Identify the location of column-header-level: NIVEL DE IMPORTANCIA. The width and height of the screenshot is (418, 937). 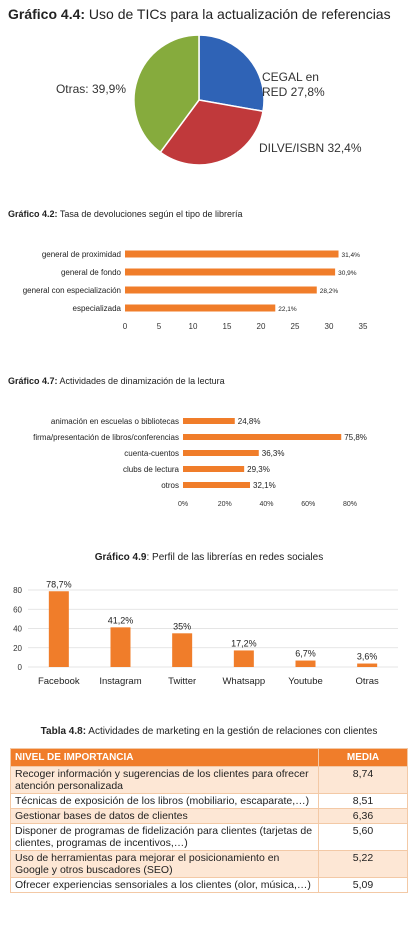
(164, 757).